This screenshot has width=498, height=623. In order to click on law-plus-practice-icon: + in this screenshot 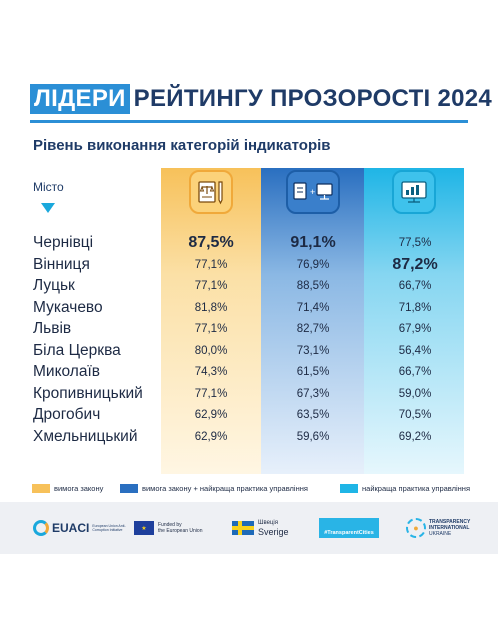, I will do `click(313, 192)`.